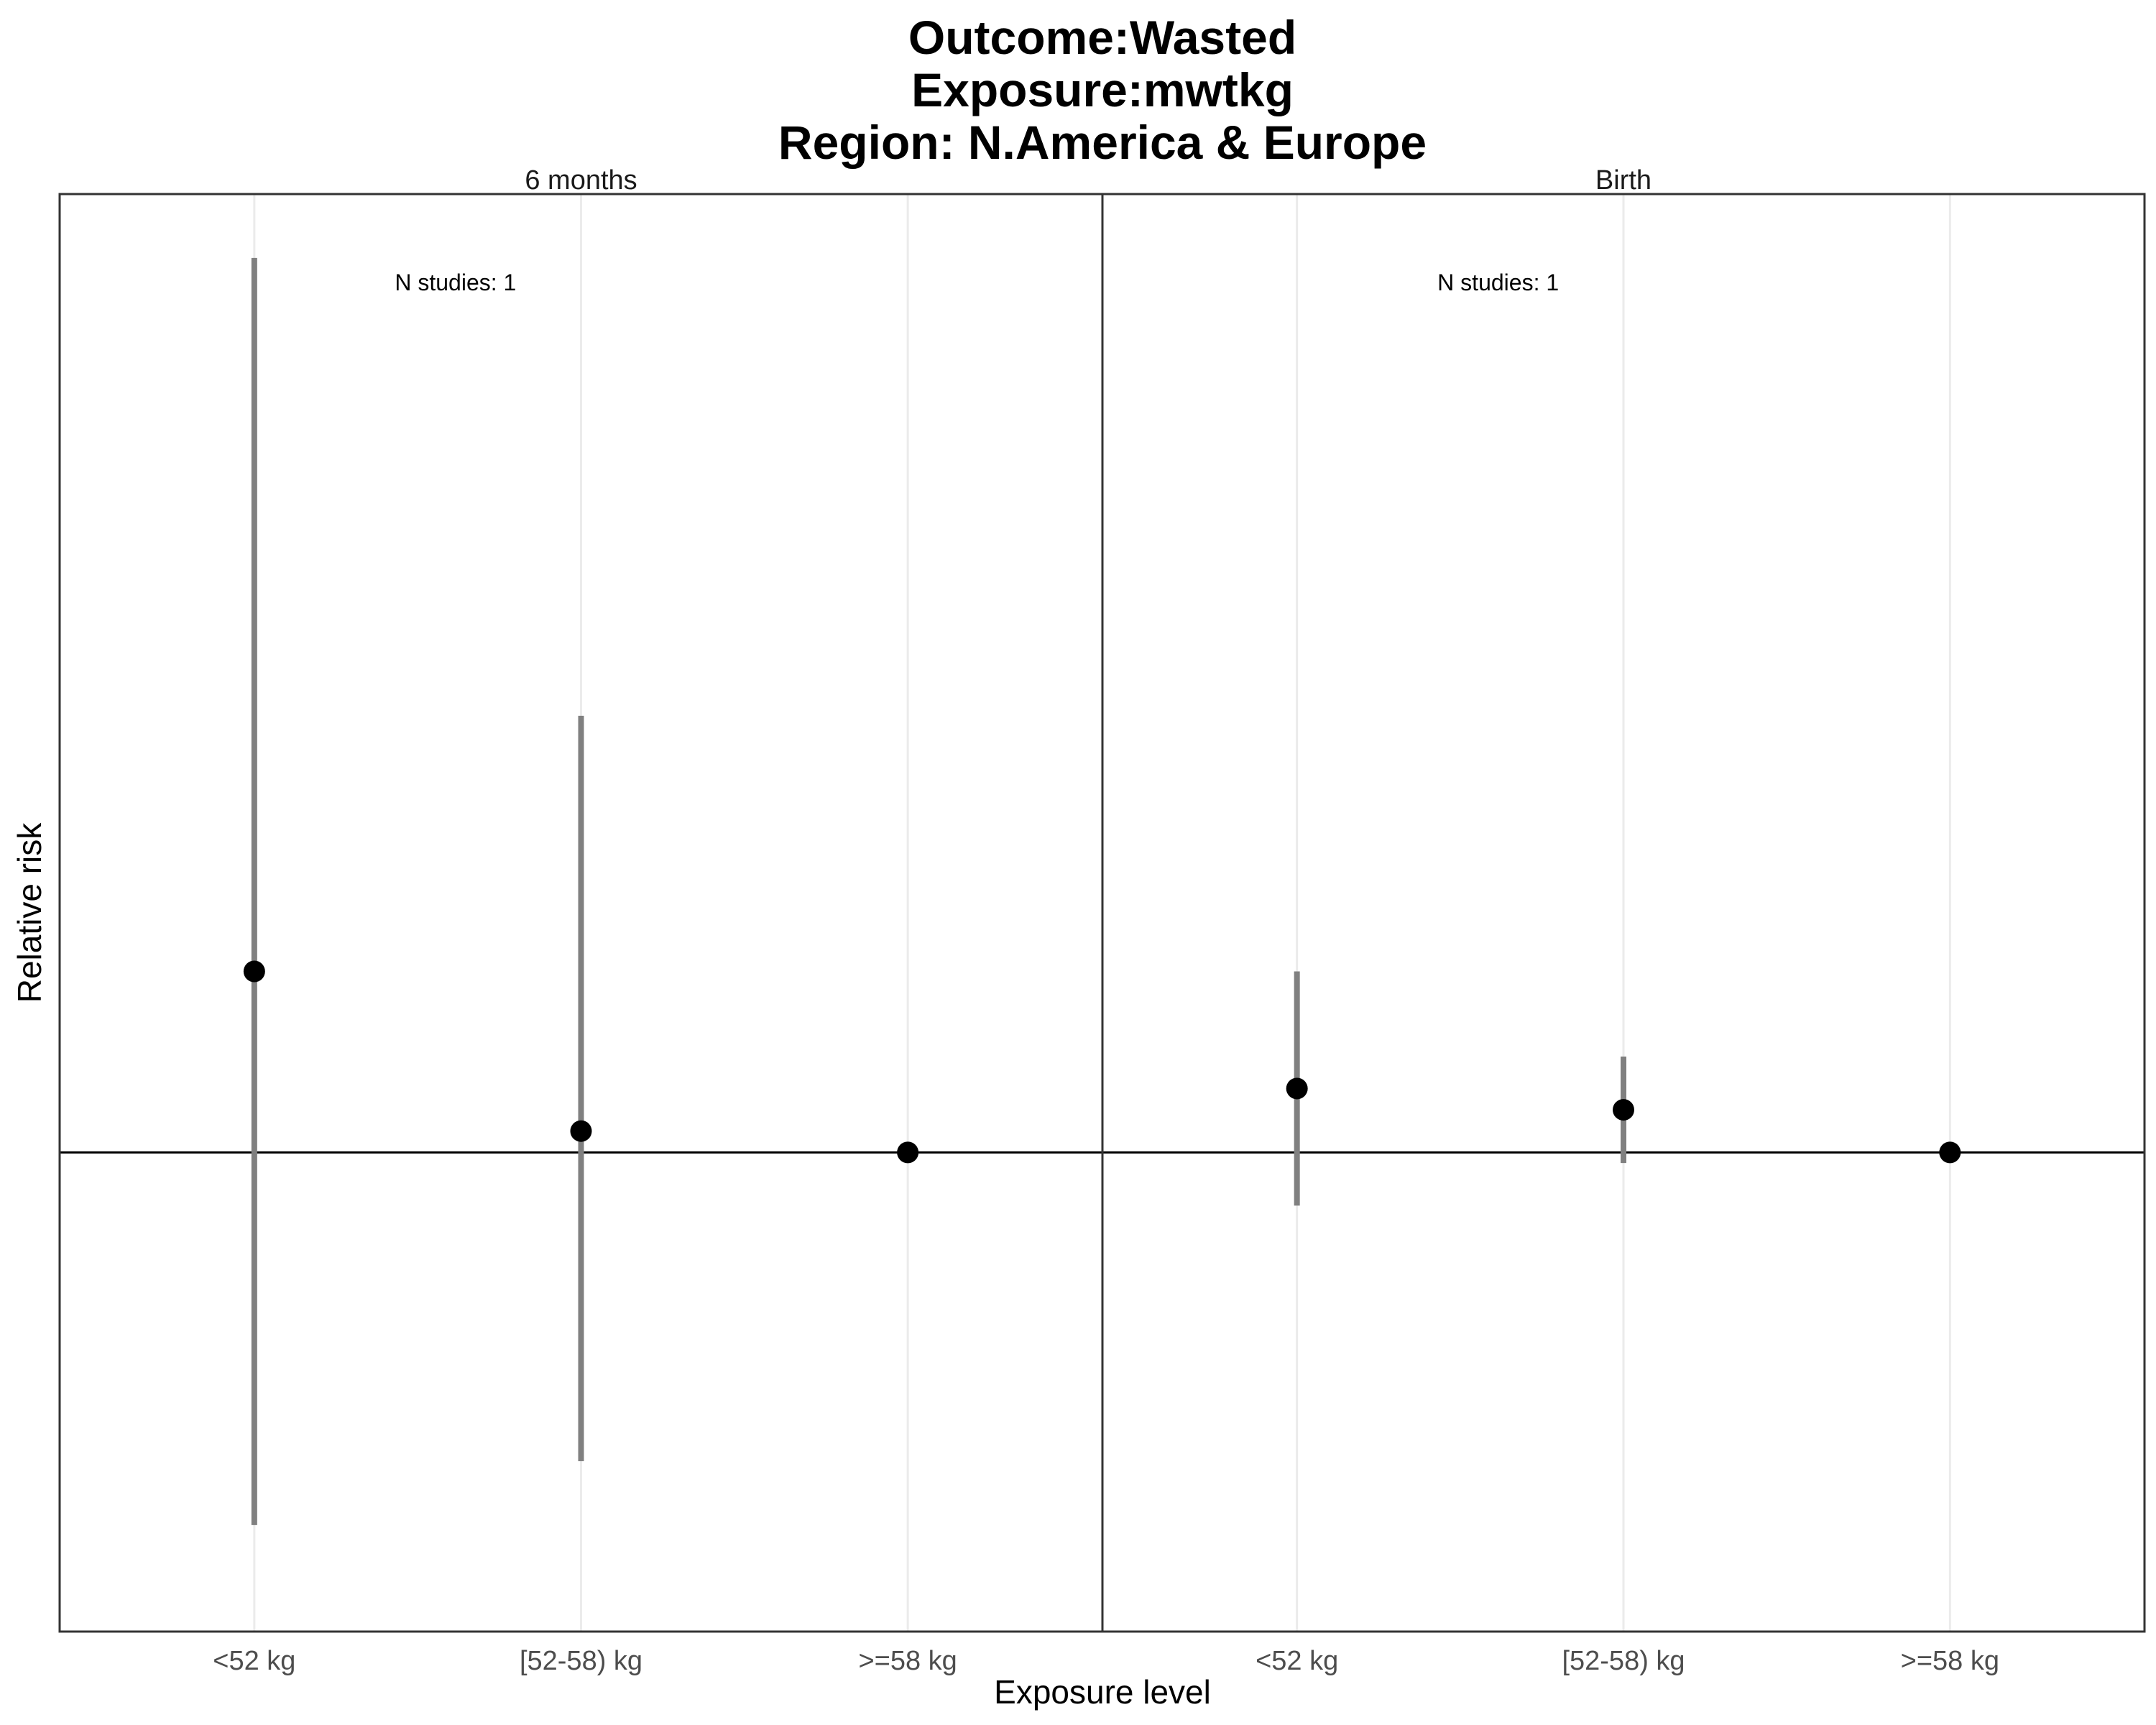 This screenshot has width=2156, height=1725. What do you see at coordinates (581, 180) in the screenshot?
I see `facet-label: 6 months` at bounding box center [581, 180].